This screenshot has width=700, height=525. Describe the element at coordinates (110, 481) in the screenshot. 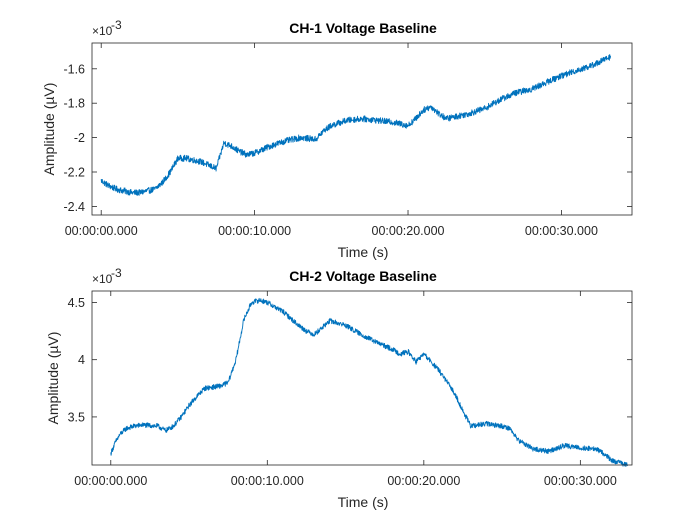

I see `chart-2-x-tick-label: 00:00:00.000` at that location.